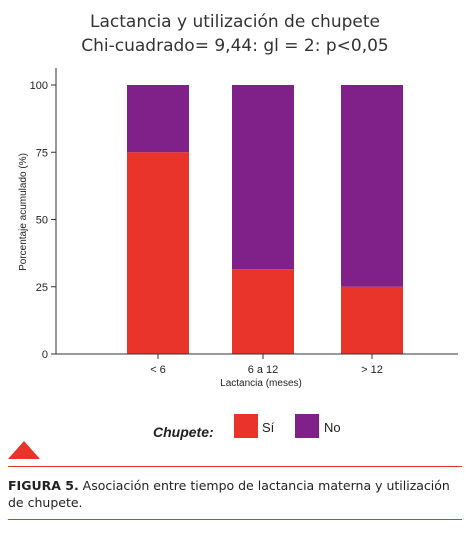 This screenshot has width=470, height=533. What do you see at coordinates (263, 370) in the screenshot?
I see `x-tick-label-1: 6 a 12` at bounding box center [263, 370].